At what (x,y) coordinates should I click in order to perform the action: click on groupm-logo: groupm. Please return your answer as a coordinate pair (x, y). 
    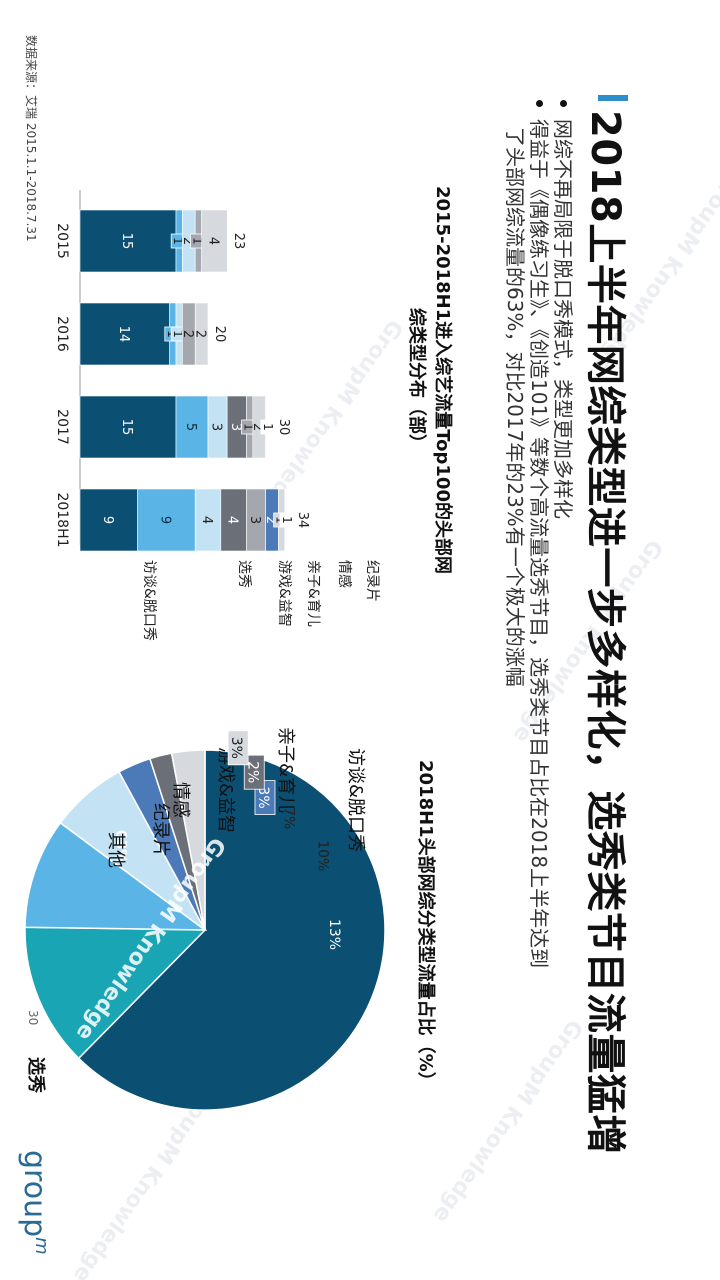
    Looking at the image, I should click on (34, 1202).